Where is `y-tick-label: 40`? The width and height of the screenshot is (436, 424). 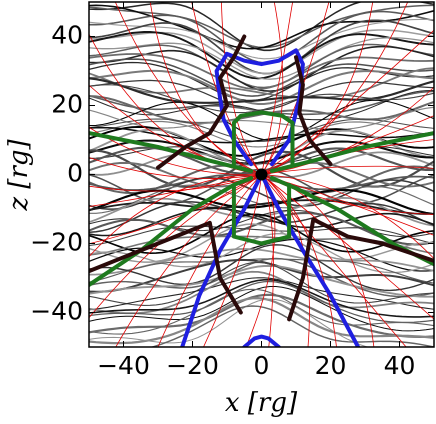
y-tick-label: 40 is located at coordinates (67, 35).